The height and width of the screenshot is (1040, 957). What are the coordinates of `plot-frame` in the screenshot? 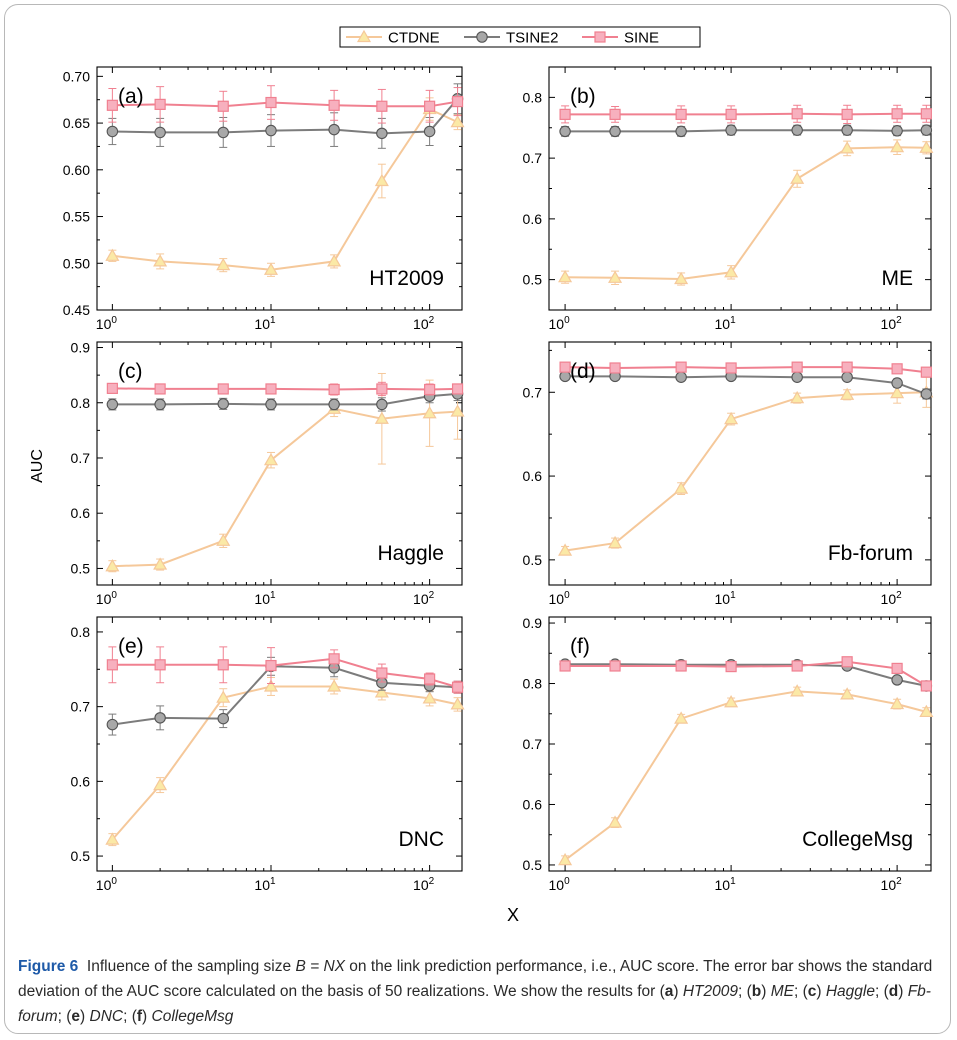 It's located at (279, 463).